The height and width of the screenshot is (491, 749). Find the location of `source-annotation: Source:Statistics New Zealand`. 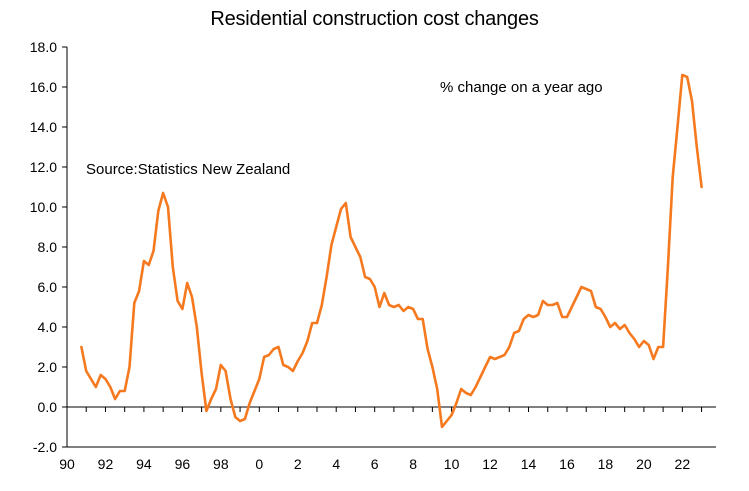

source-annotation: Source:Statistics New Zealand is located at coordinates (188, 169).